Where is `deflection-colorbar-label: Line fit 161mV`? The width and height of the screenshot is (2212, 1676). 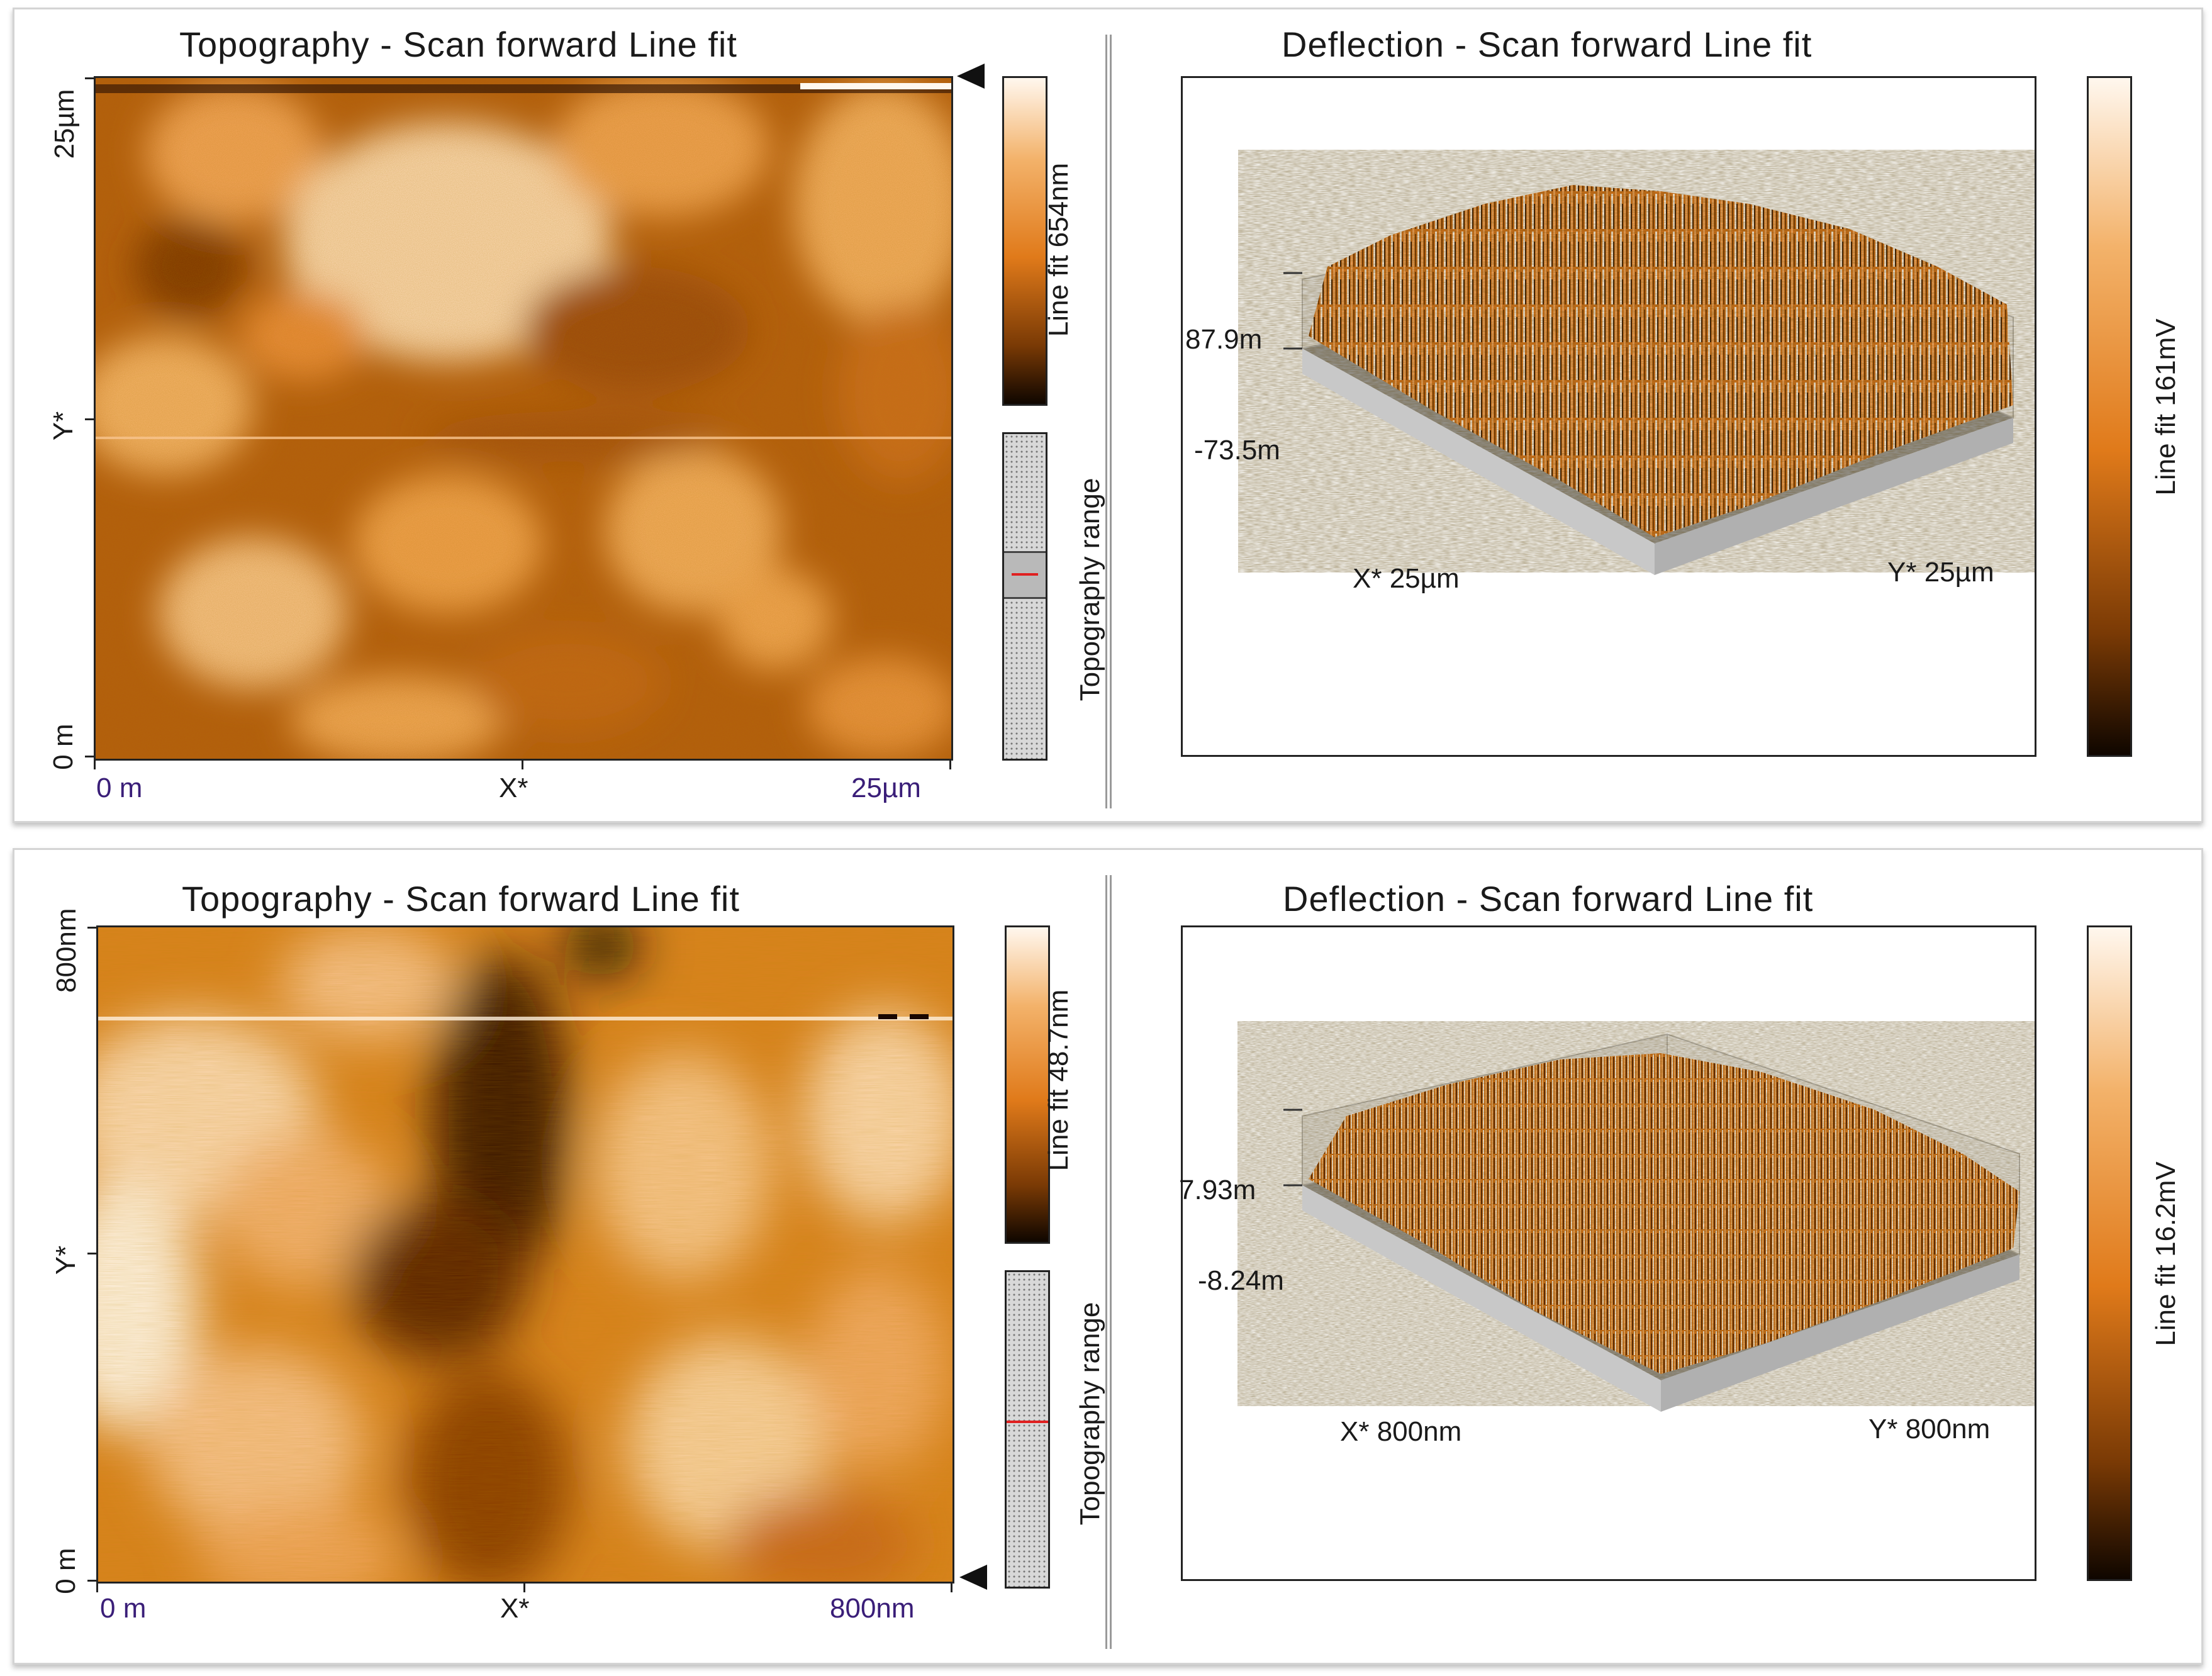 deflection-colorbar-label: Line fit 161mV is located at coordinates (2165, 407).